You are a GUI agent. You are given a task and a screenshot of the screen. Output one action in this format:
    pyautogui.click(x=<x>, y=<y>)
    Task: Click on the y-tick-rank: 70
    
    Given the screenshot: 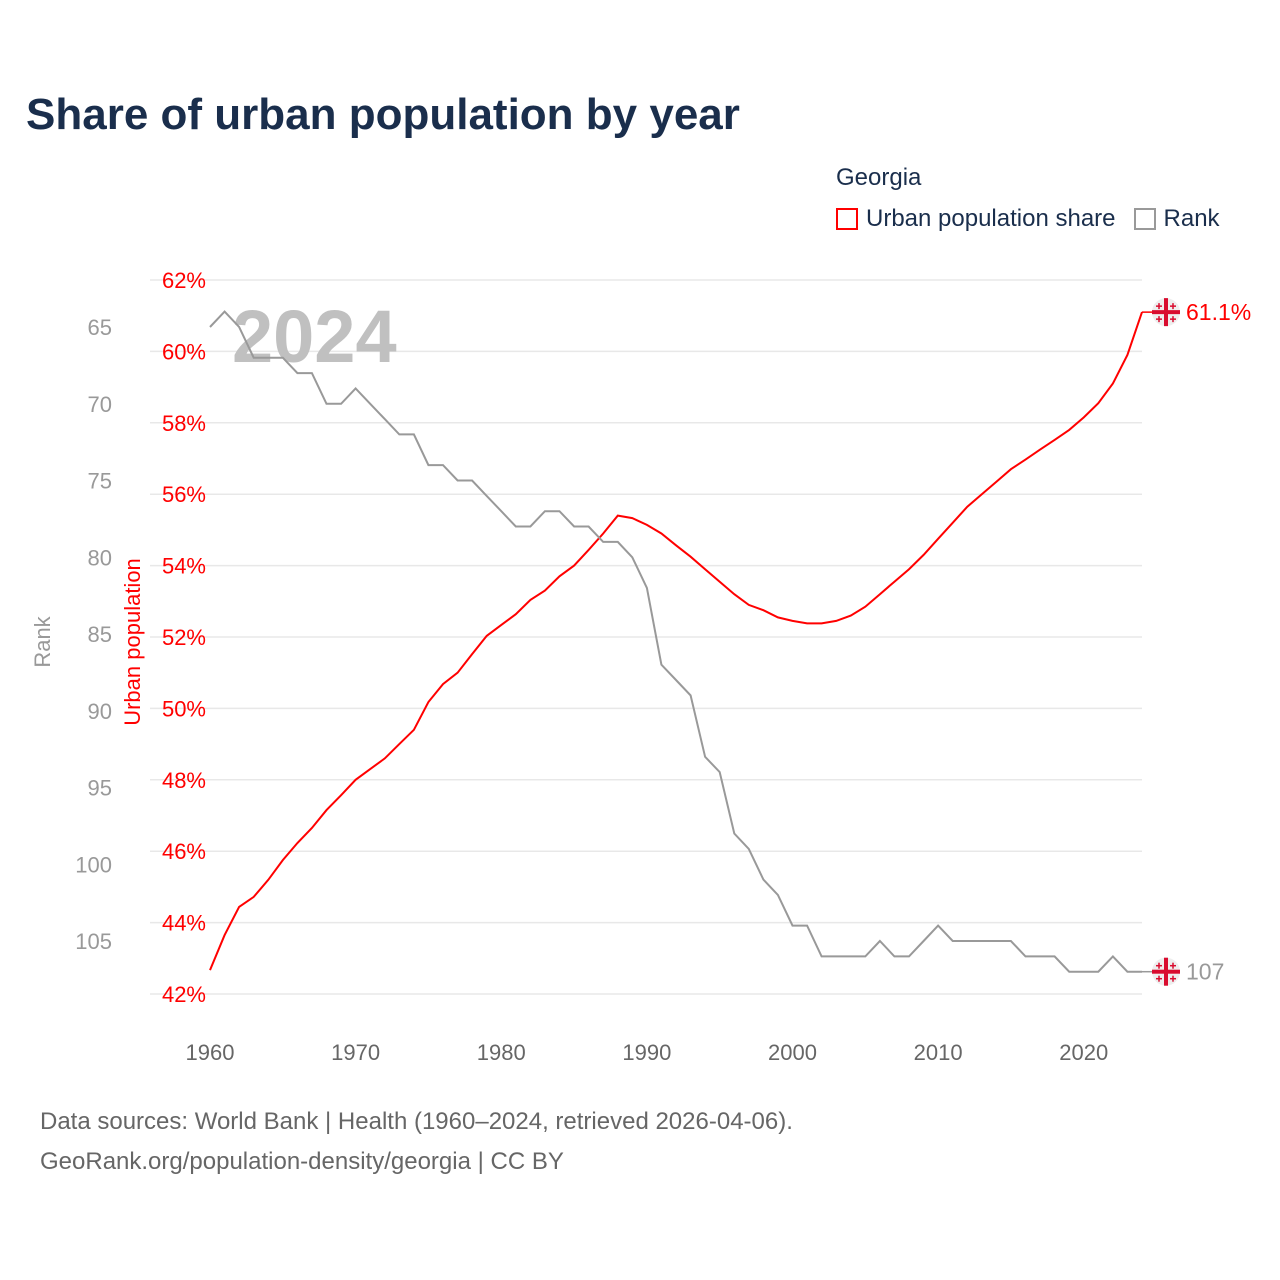 What is the action you would take?
    pyautogui.click(x=100, y=404)
    